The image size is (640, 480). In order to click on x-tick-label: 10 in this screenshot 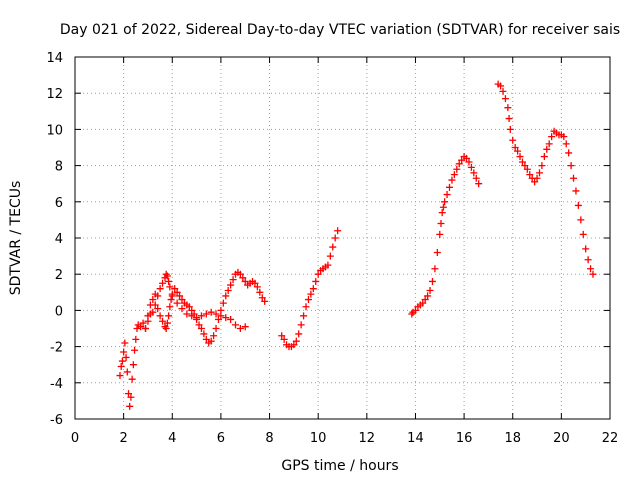, I will do `click(318, 438)`.